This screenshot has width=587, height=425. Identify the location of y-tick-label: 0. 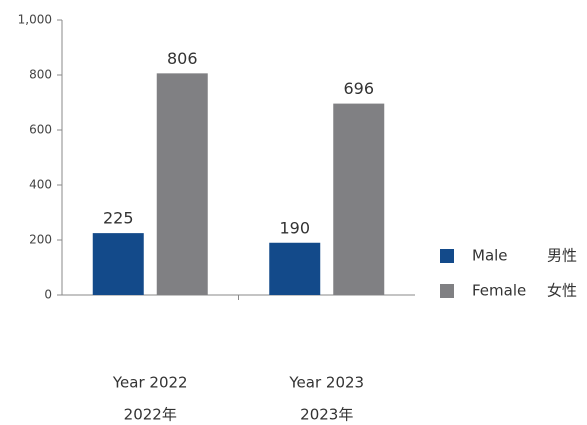
(48, 295).